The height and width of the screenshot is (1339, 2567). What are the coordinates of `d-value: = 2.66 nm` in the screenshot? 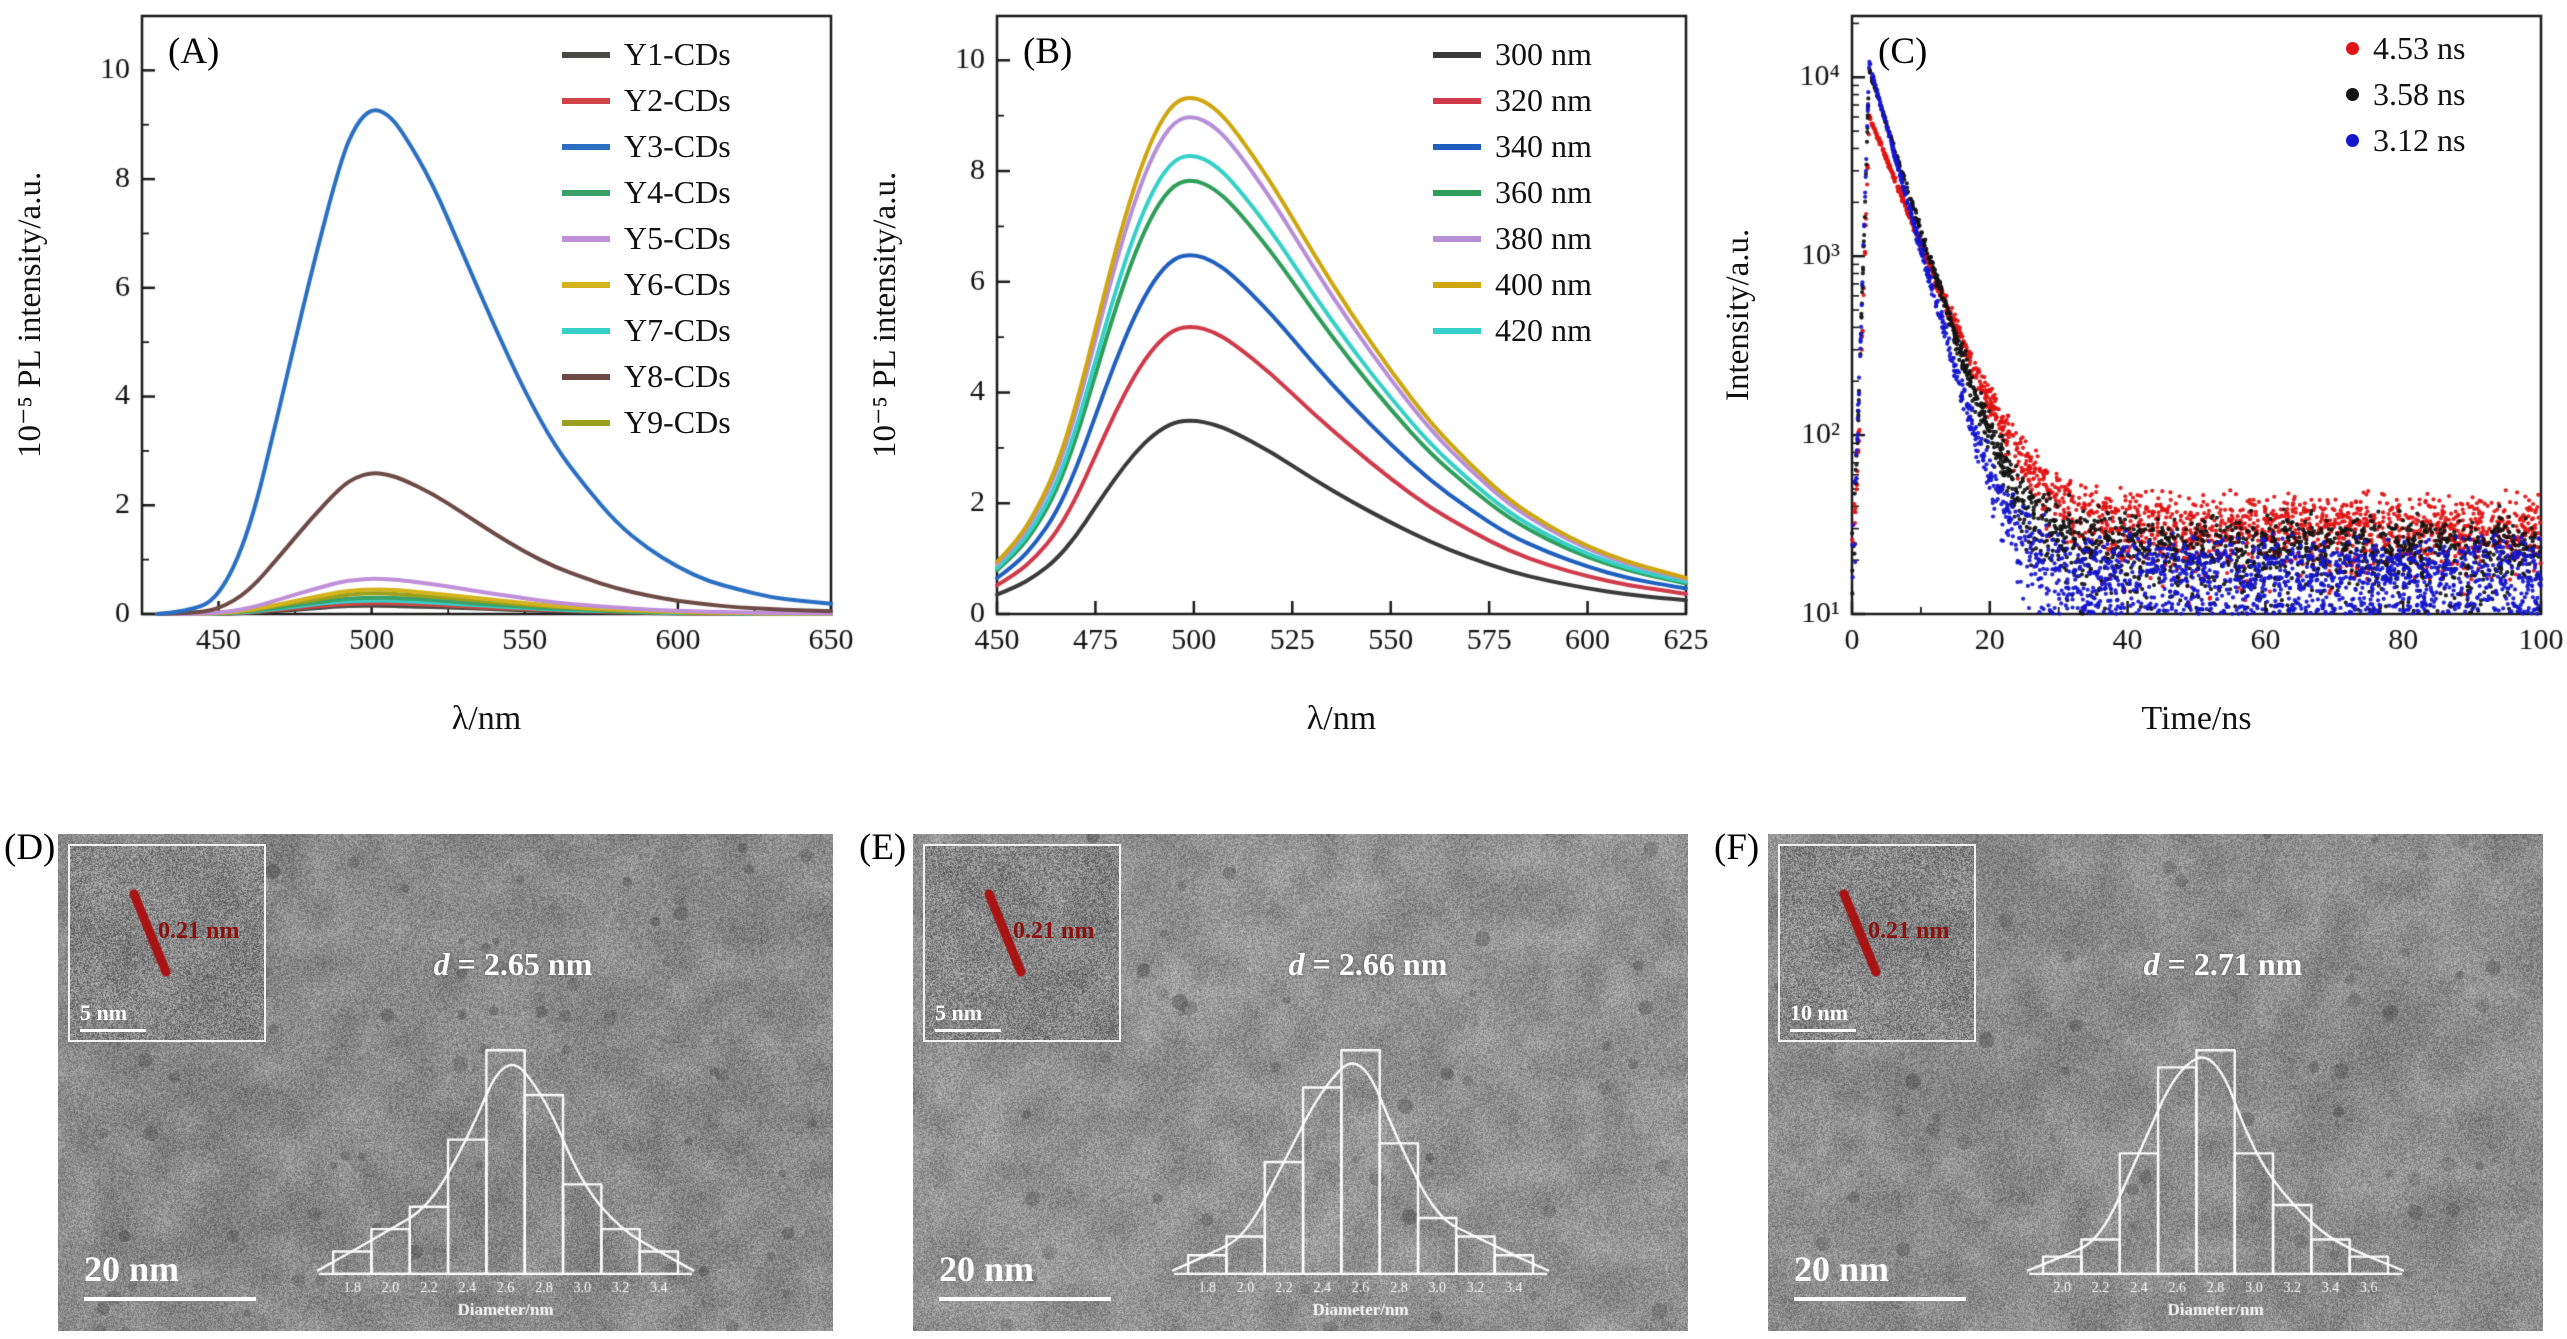 It's located at (1380, 964).